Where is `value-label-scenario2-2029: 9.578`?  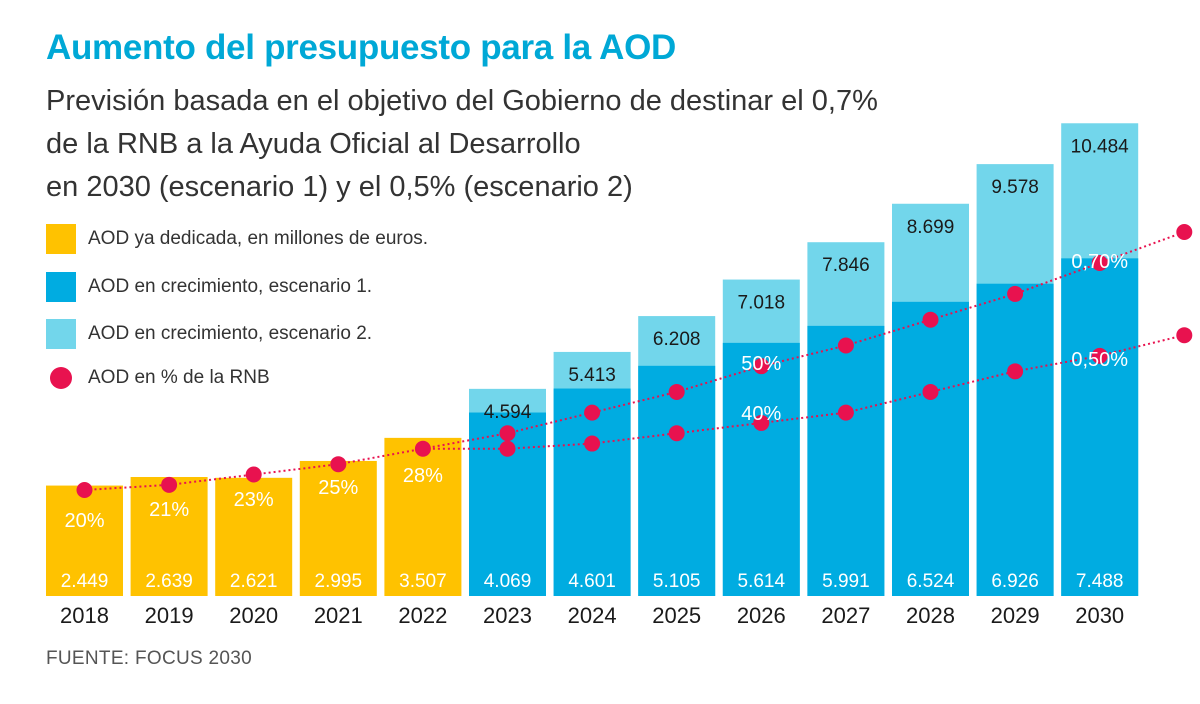
value-label-scenario2-2029: 9.578 is located at coordinates (1015, 187).